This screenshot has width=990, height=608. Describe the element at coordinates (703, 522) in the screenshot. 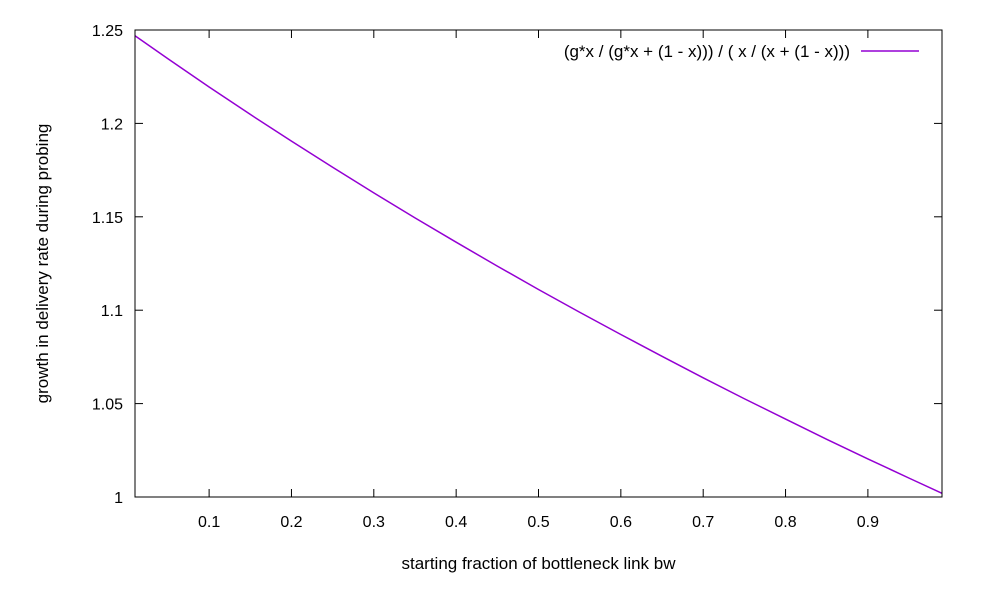

I see `x-tick-label: 0.7` at that location.